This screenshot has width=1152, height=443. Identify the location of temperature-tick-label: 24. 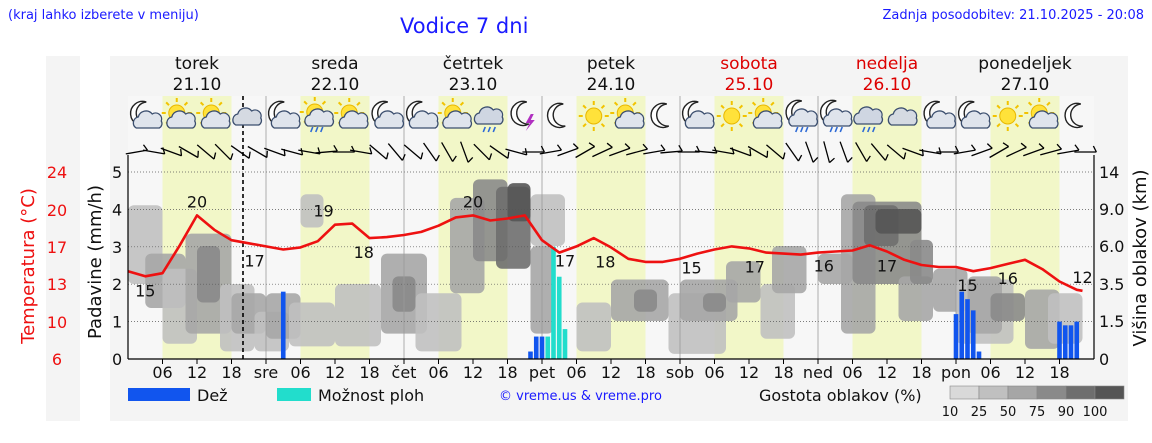
(57, 172).